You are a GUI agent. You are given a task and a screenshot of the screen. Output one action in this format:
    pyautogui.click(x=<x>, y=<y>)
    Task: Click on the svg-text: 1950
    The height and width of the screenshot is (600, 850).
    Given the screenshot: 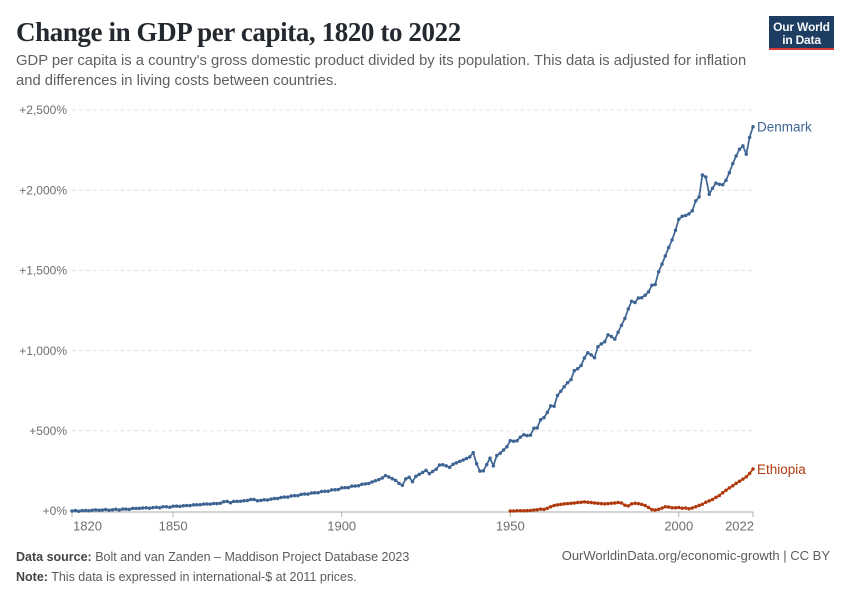 What is the action you would take?
    pyautogui.click(x=510, y=526)
    